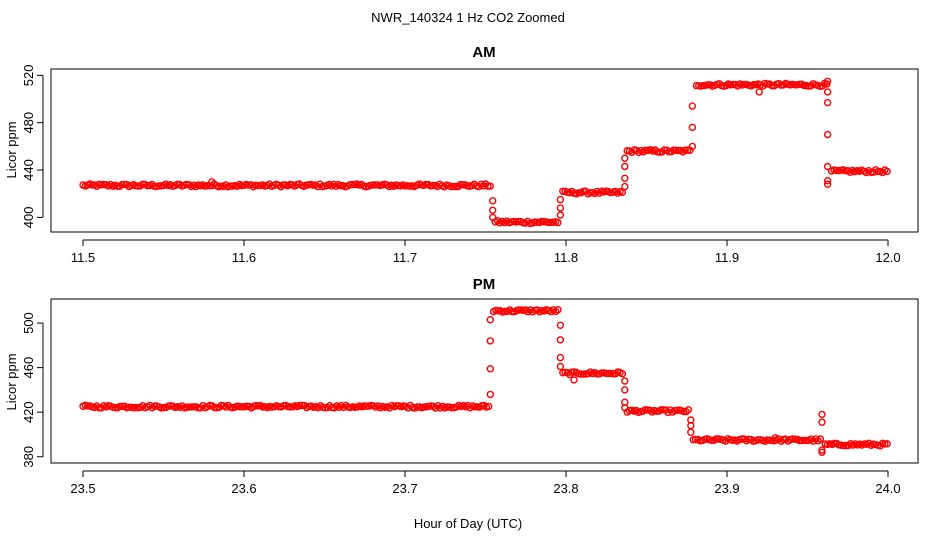 This screenshot has height=545, width=936. What do you see at coordinates (28, 323) in the screenshot?
I see `y-tick-label: 500` at bounding box center [28, 323].